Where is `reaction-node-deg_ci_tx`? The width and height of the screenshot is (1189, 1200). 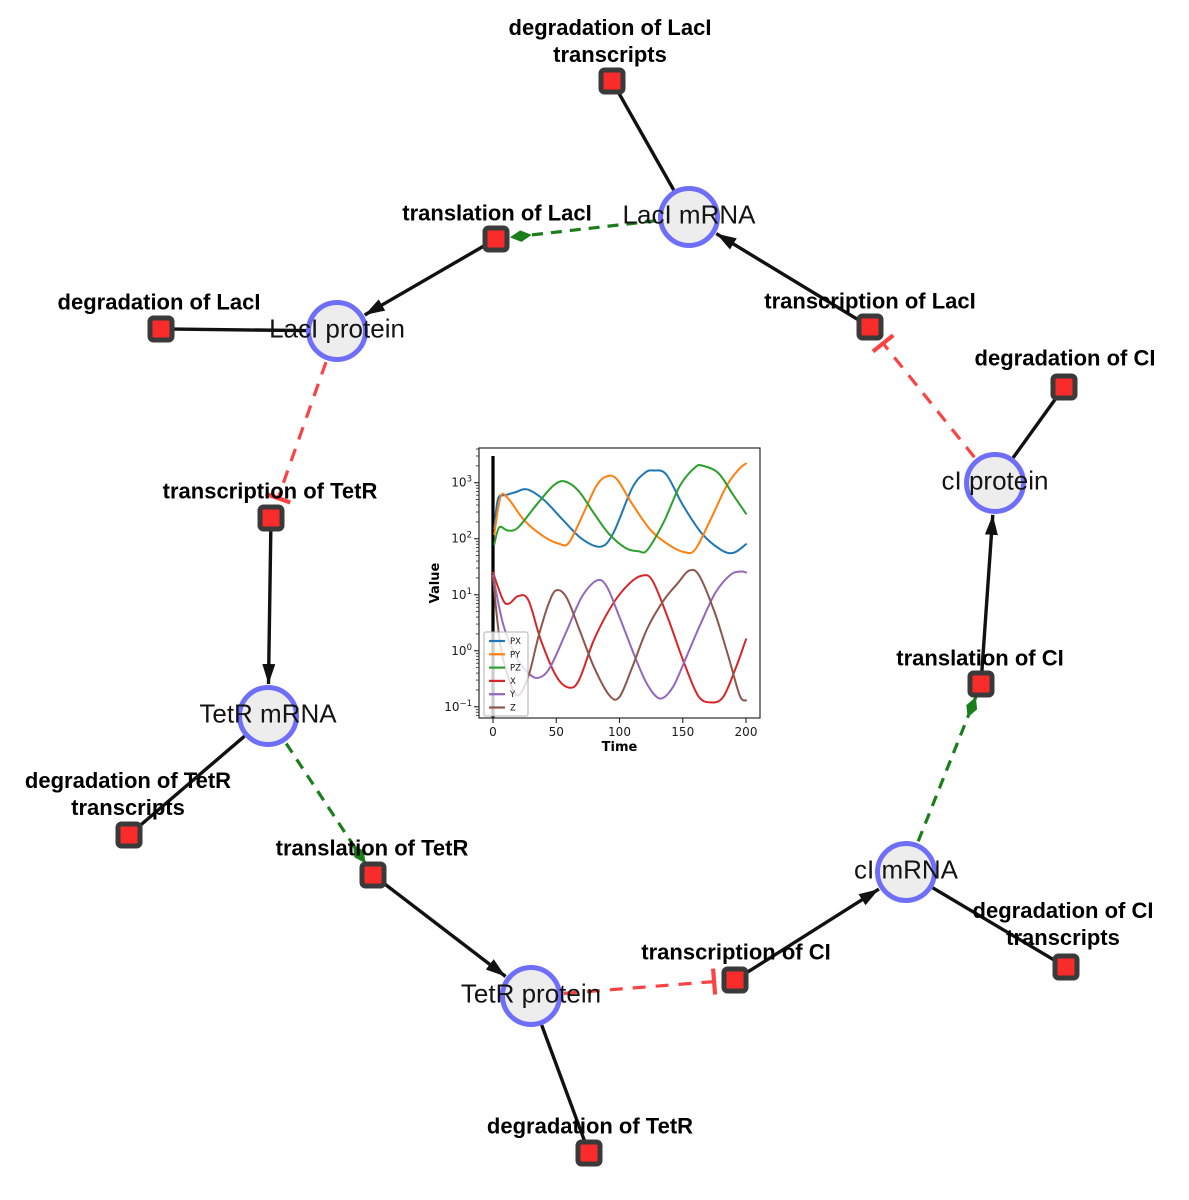 reaction-node-deg_ci_tx is located at coordinates (1066, 967).